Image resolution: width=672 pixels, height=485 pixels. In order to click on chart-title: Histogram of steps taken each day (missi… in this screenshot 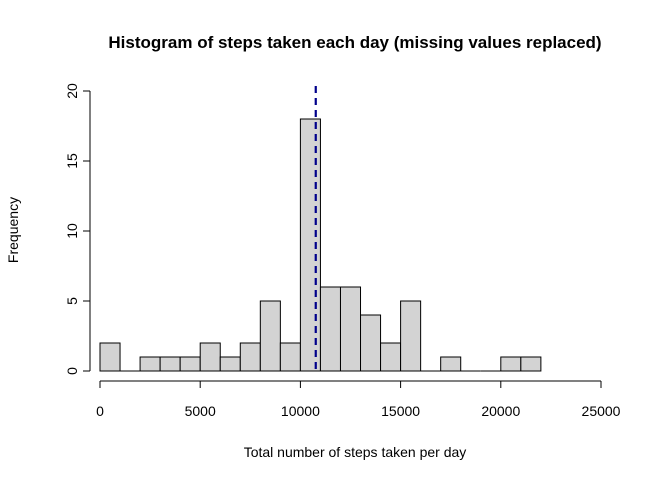, I will do `click(354, 42)`.